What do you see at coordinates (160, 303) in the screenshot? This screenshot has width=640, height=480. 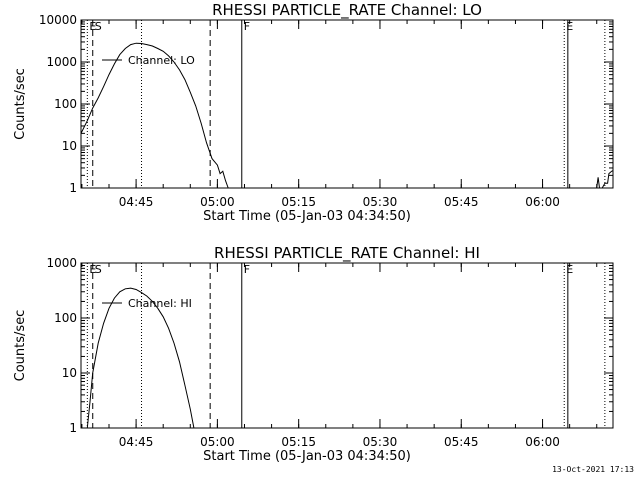 I see `legend-label: Channel: HI` at bounding box center [160, 303].